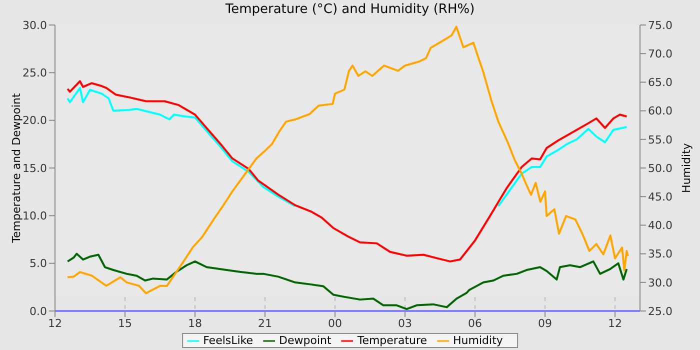 This screenshot has height=350, width=700. What do you see at coordinates (265, 323) in the screenshot?
I see `x-tick-label: 21` at bounding box center [265, 323].